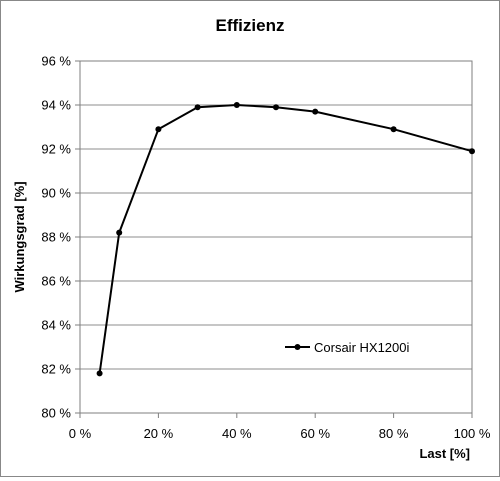 This screenshot has width=500, height=481. What do you see at coordinates (297, 347) in the screenshot?
I see `legend-marker` at bounding box center [297, 347].